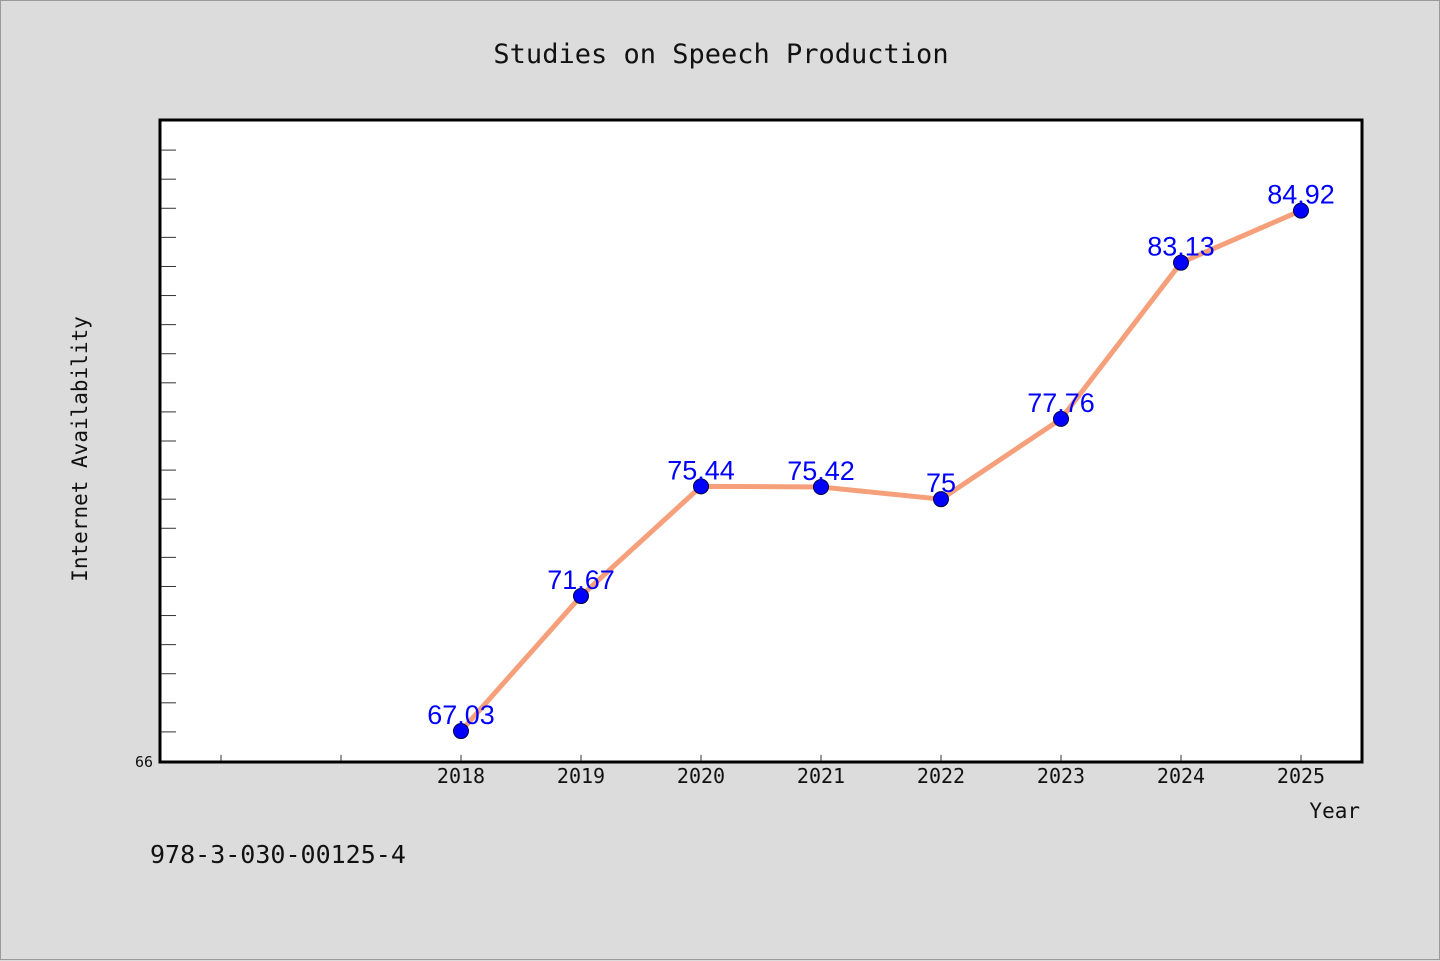 This screenshot has width=1440, height=961. Describe the element at coordinates (461, 776) in the screenshot. I see `x-tick-label: 2018` at that location.